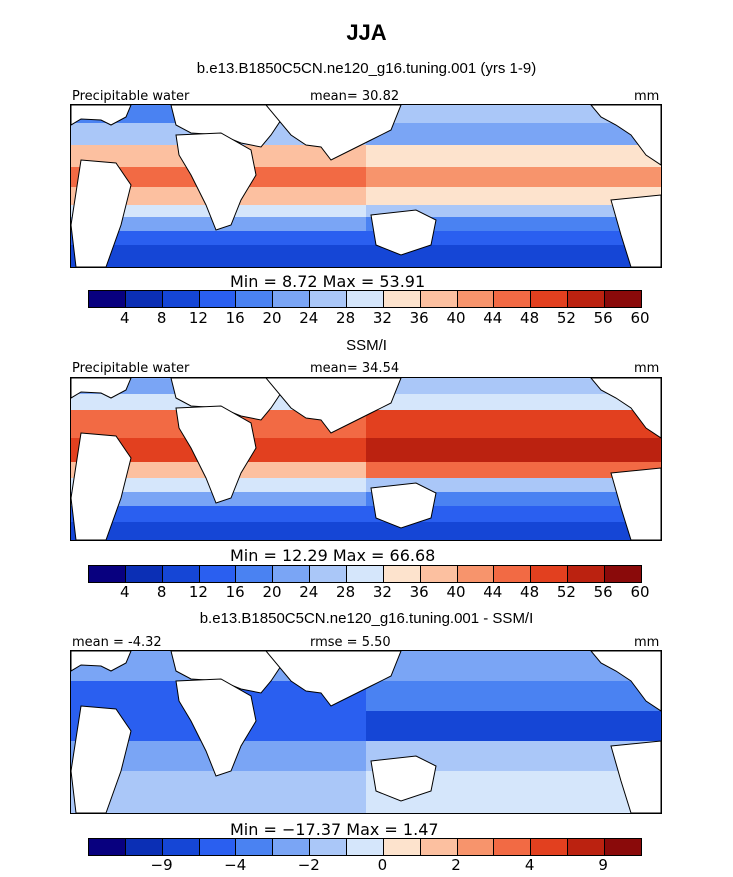  I want to click on colorbar-tick-label: 32, so click(382, 318).